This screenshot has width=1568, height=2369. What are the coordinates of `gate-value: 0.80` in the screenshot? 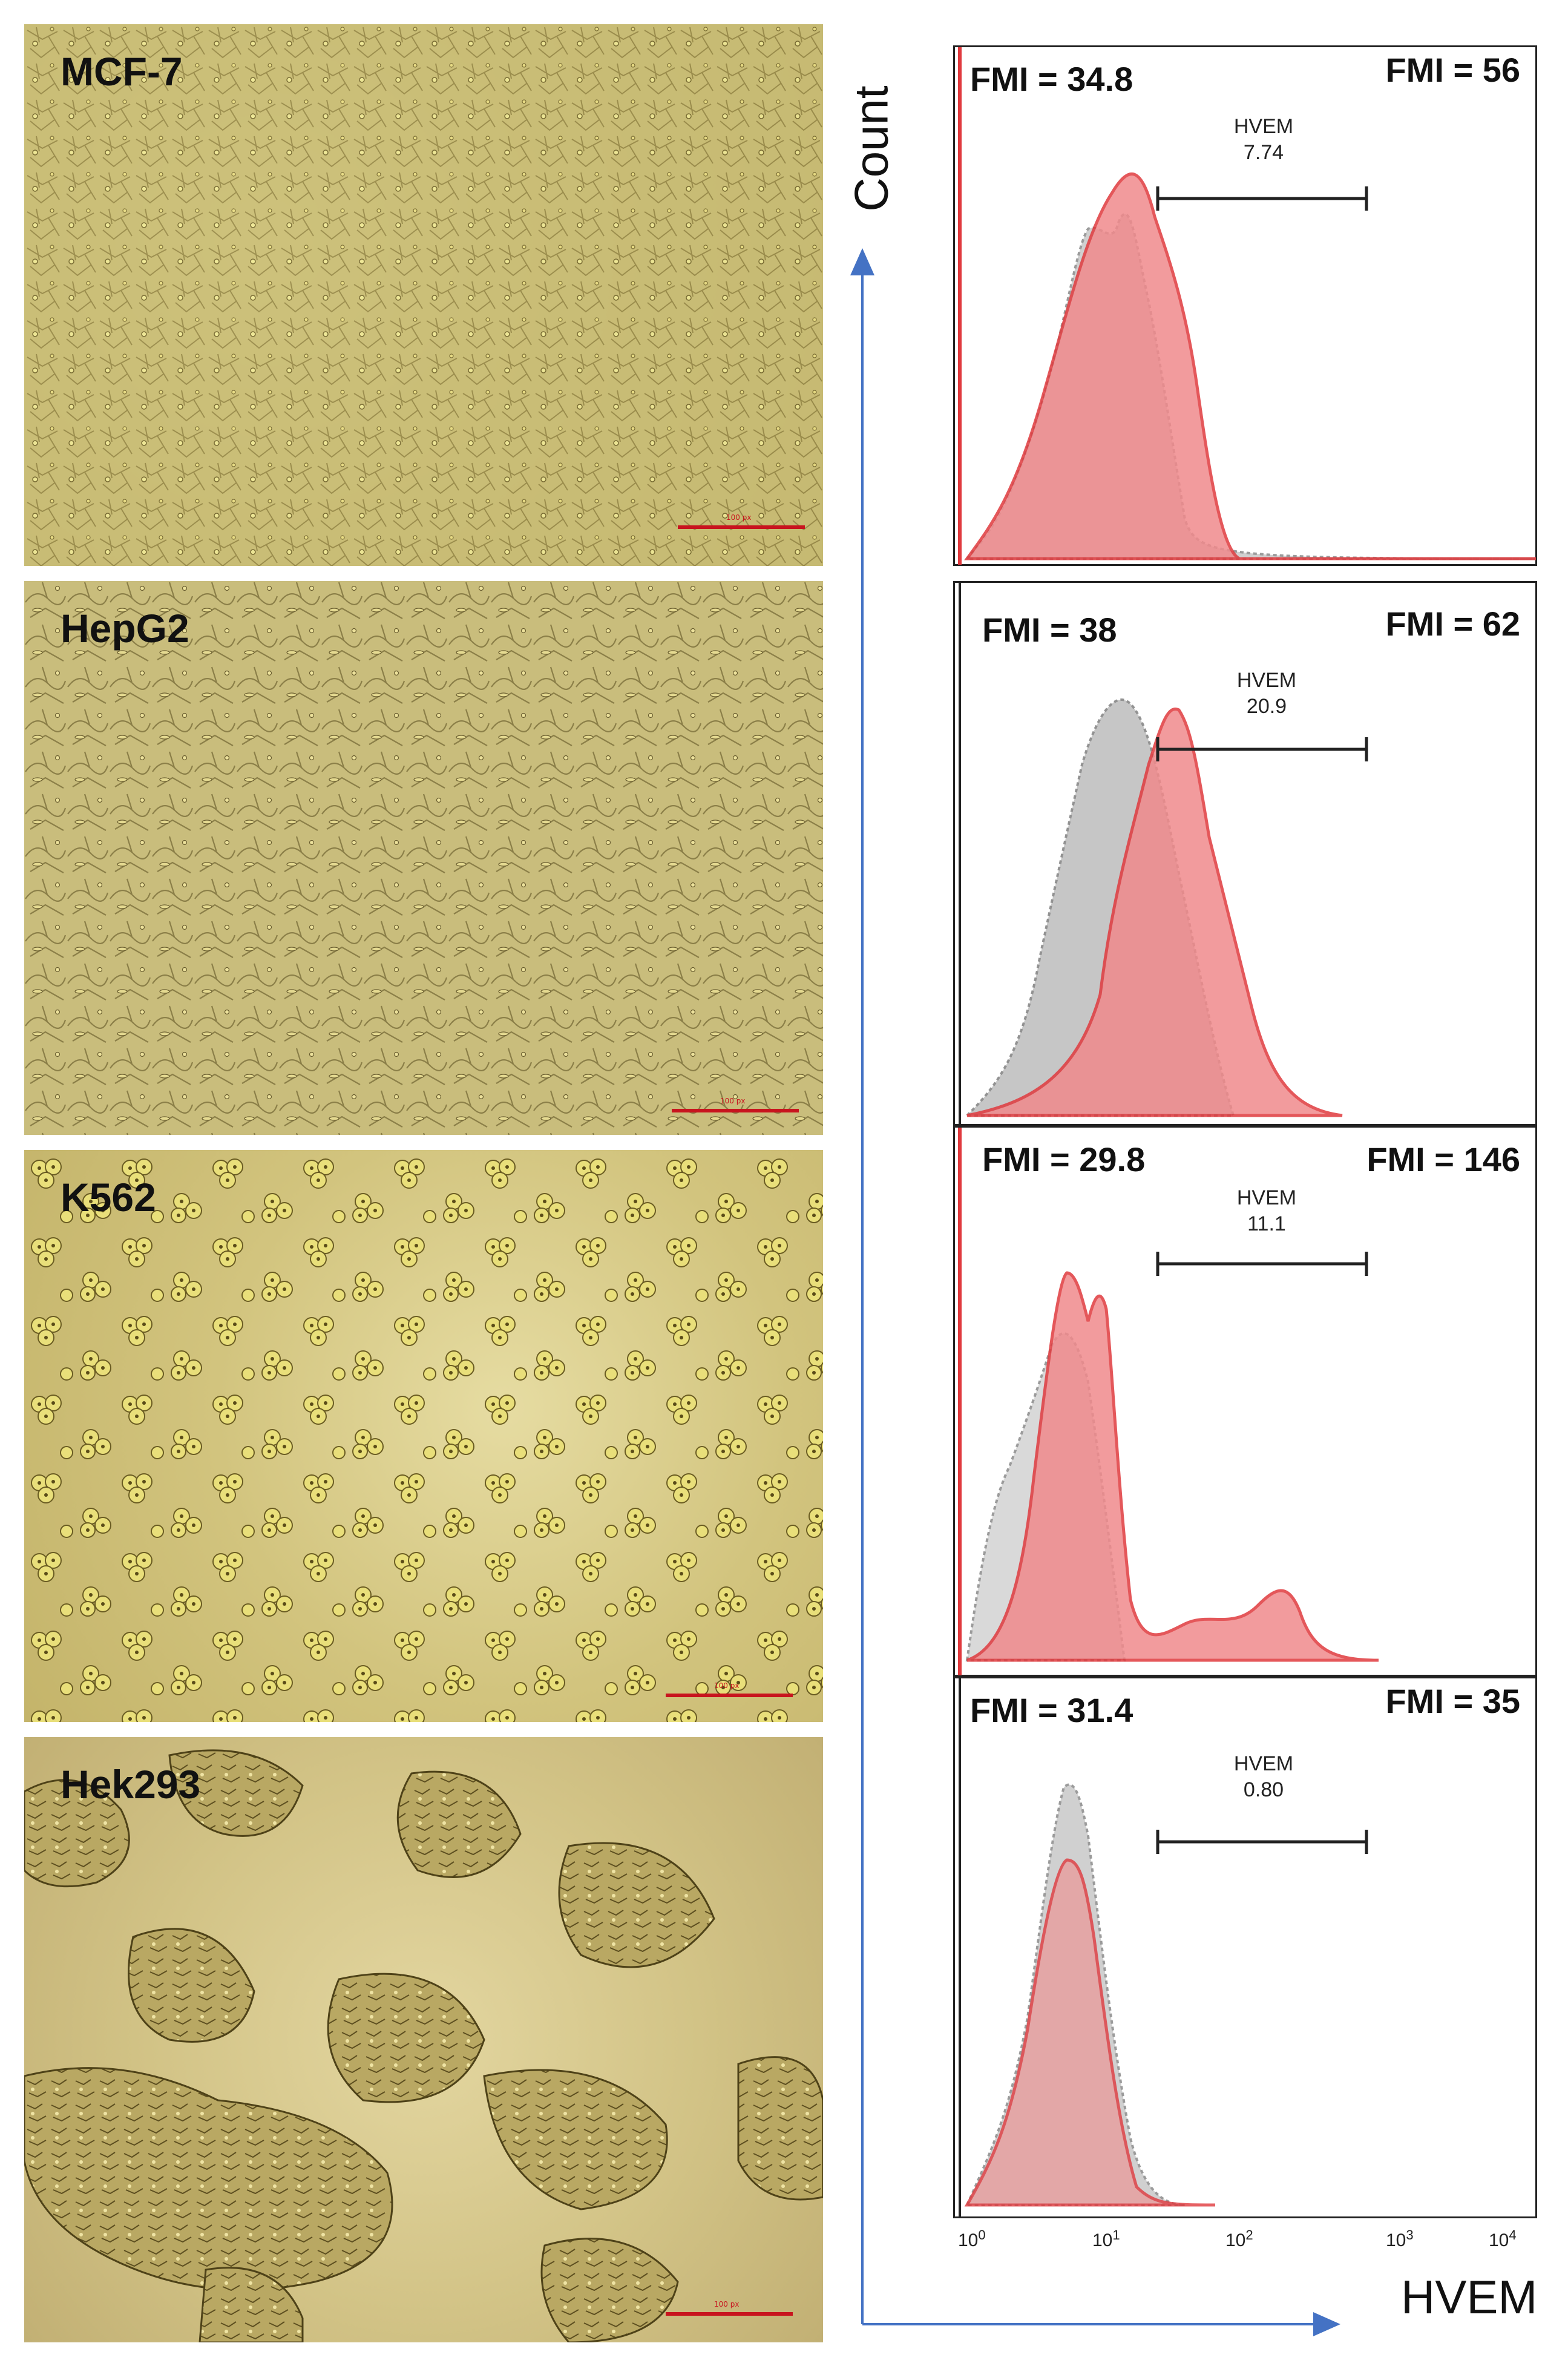 It's located at (1263, 1789).